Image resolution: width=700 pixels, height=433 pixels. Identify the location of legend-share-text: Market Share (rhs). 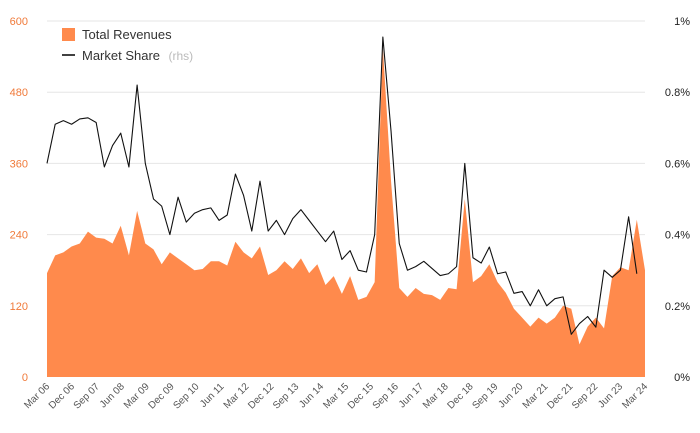
(137, 55).